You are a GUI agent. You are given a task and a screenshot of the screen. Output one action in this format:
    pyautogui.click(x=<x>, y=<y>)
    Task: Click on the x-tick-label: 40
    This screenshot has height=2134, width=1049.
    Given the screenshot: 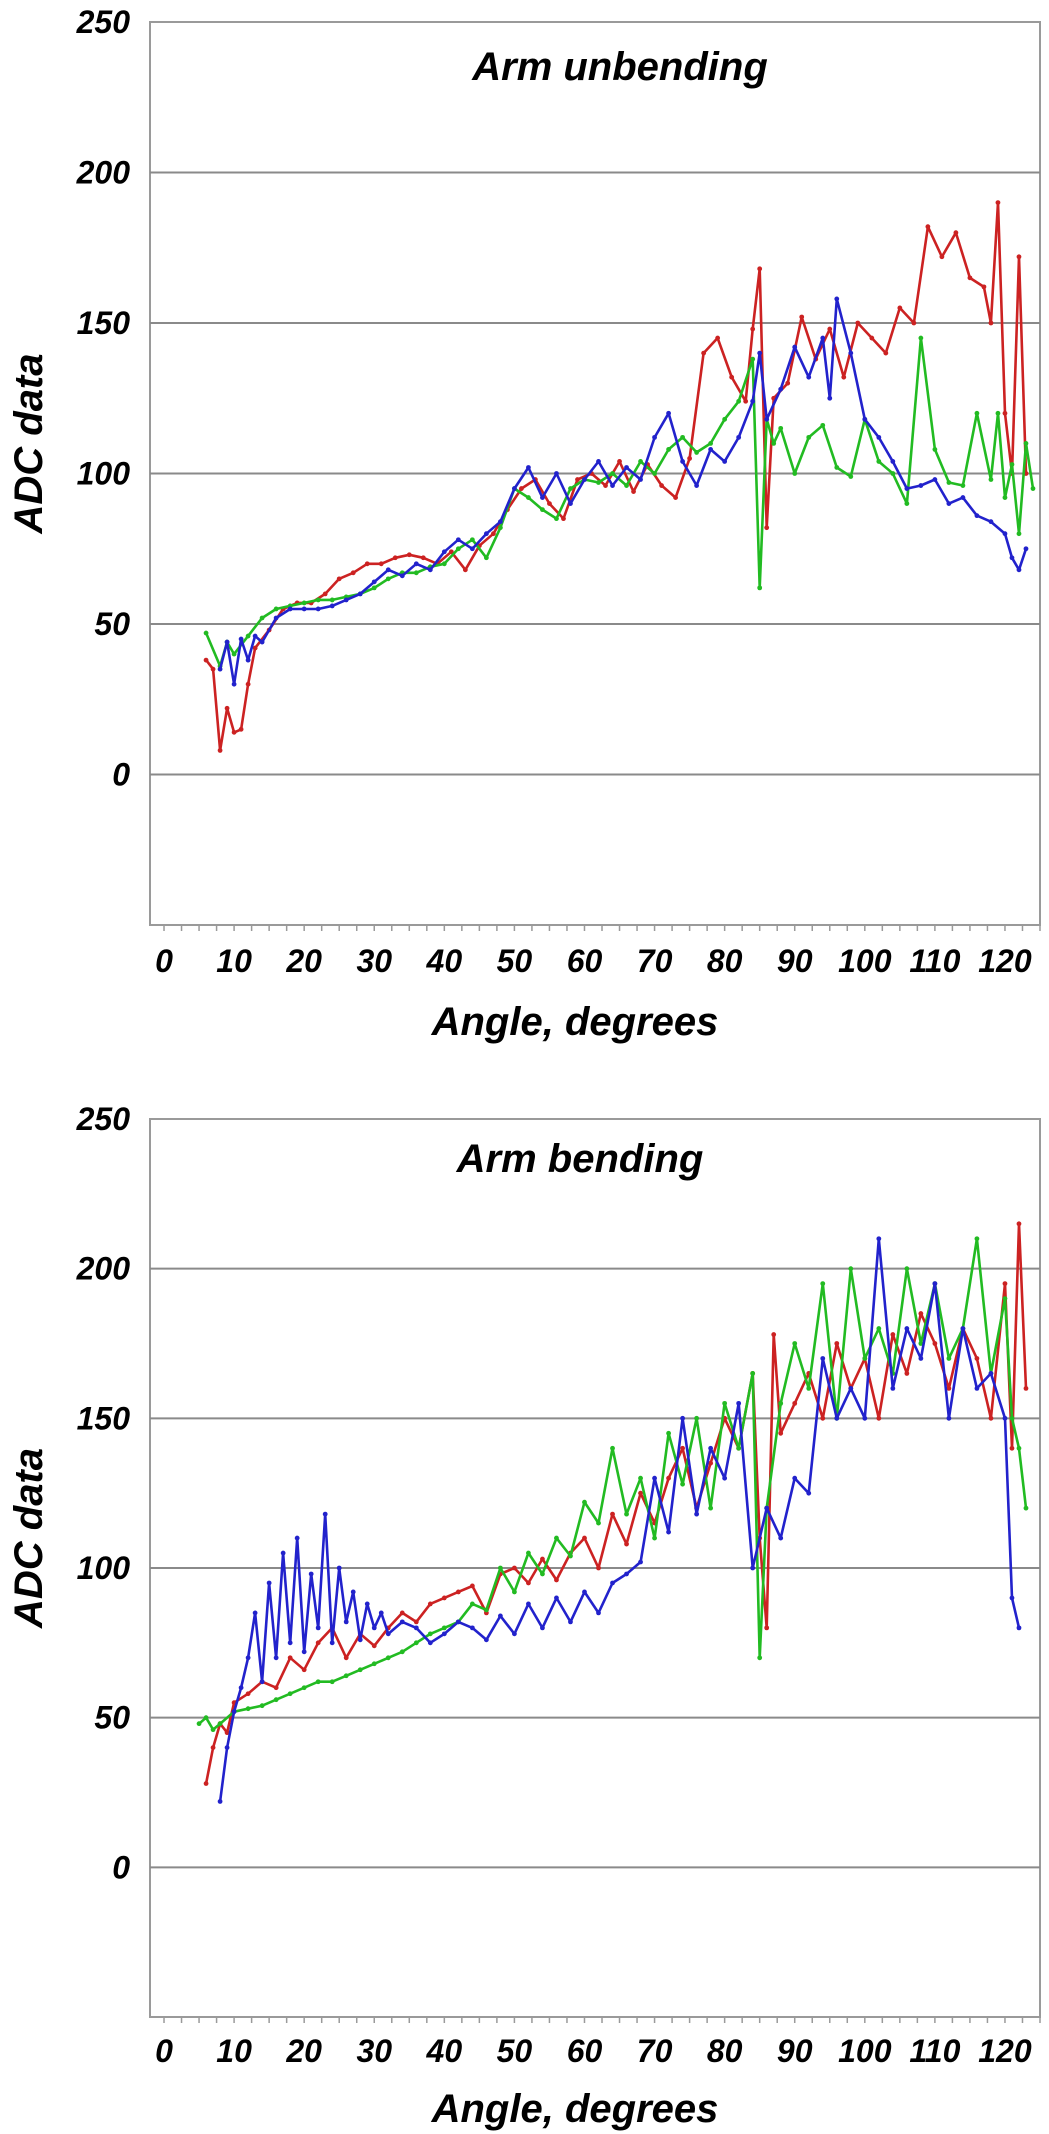 What is the action you would take?
    pyautogui.click(x=444, y=961)
    